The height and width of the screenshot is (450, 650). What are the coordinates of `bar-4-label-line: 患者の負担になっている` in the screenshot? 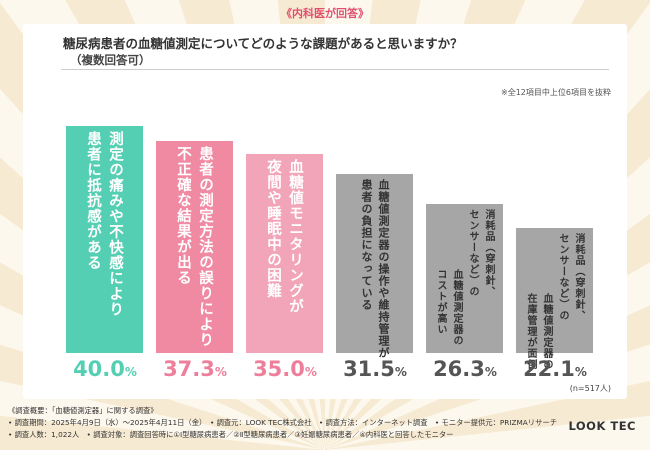 It's located at (366, 245).